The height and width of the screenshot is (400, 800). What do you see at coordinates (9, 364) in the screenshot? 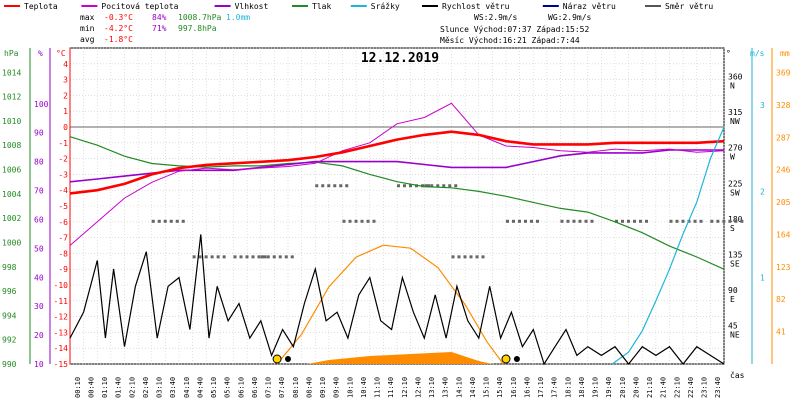
I see `hpa-tick: 990` at bounding box center [9, 364].